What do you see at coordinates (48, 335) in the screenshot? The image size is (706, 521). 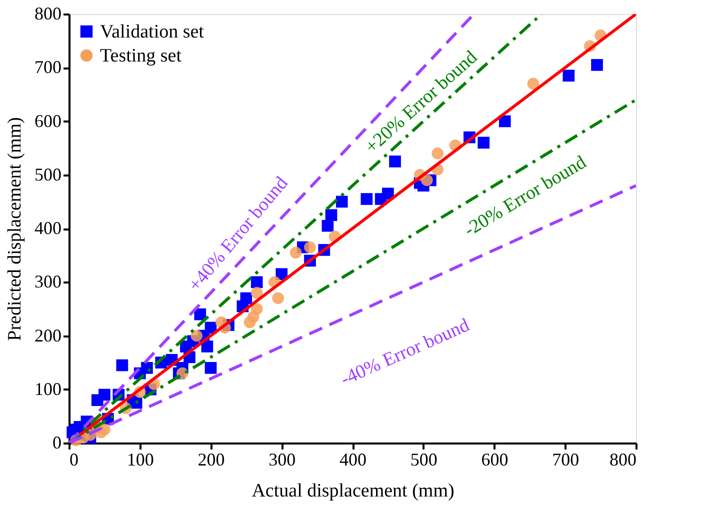 I see `y-tick-label: 200` at bounding box center [48, 335].